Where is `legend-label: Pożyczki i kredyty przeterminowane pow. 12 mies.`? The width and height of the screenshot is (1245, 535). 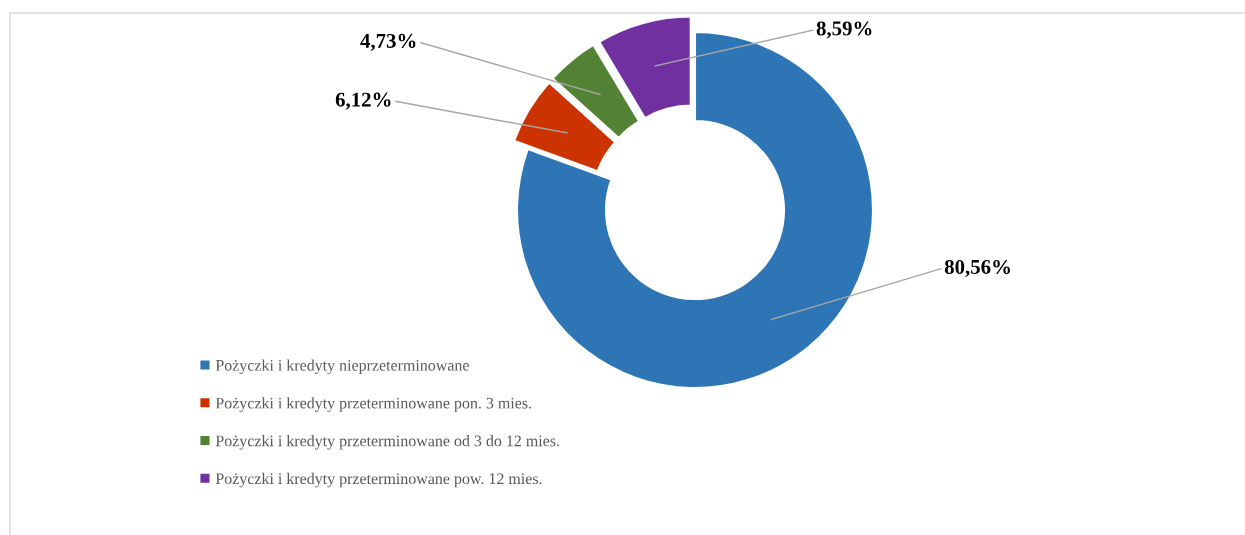
legend-label: Pożyczki i kredyty przeterminowane pow. 12 mies. is located at coordinates (378, 480).